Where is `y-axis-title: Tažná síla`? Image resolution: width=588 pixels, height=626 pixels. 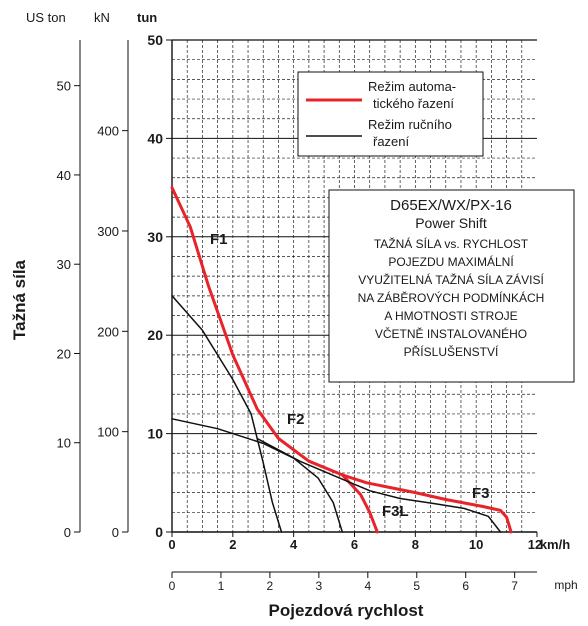
y-axis-title: Tažná síla is located at coordinates (19, 299).